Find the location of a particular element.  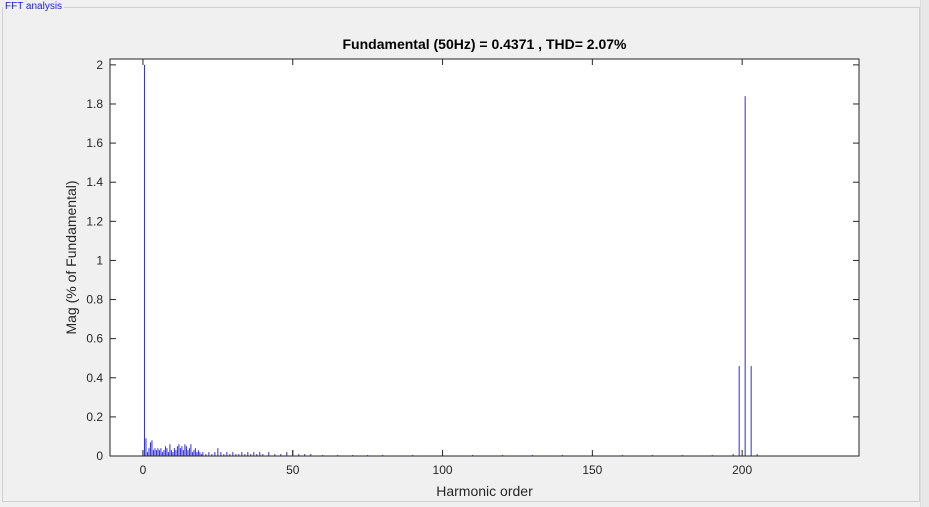

x-tick-label: 150 is located at coordinates (592, 470).